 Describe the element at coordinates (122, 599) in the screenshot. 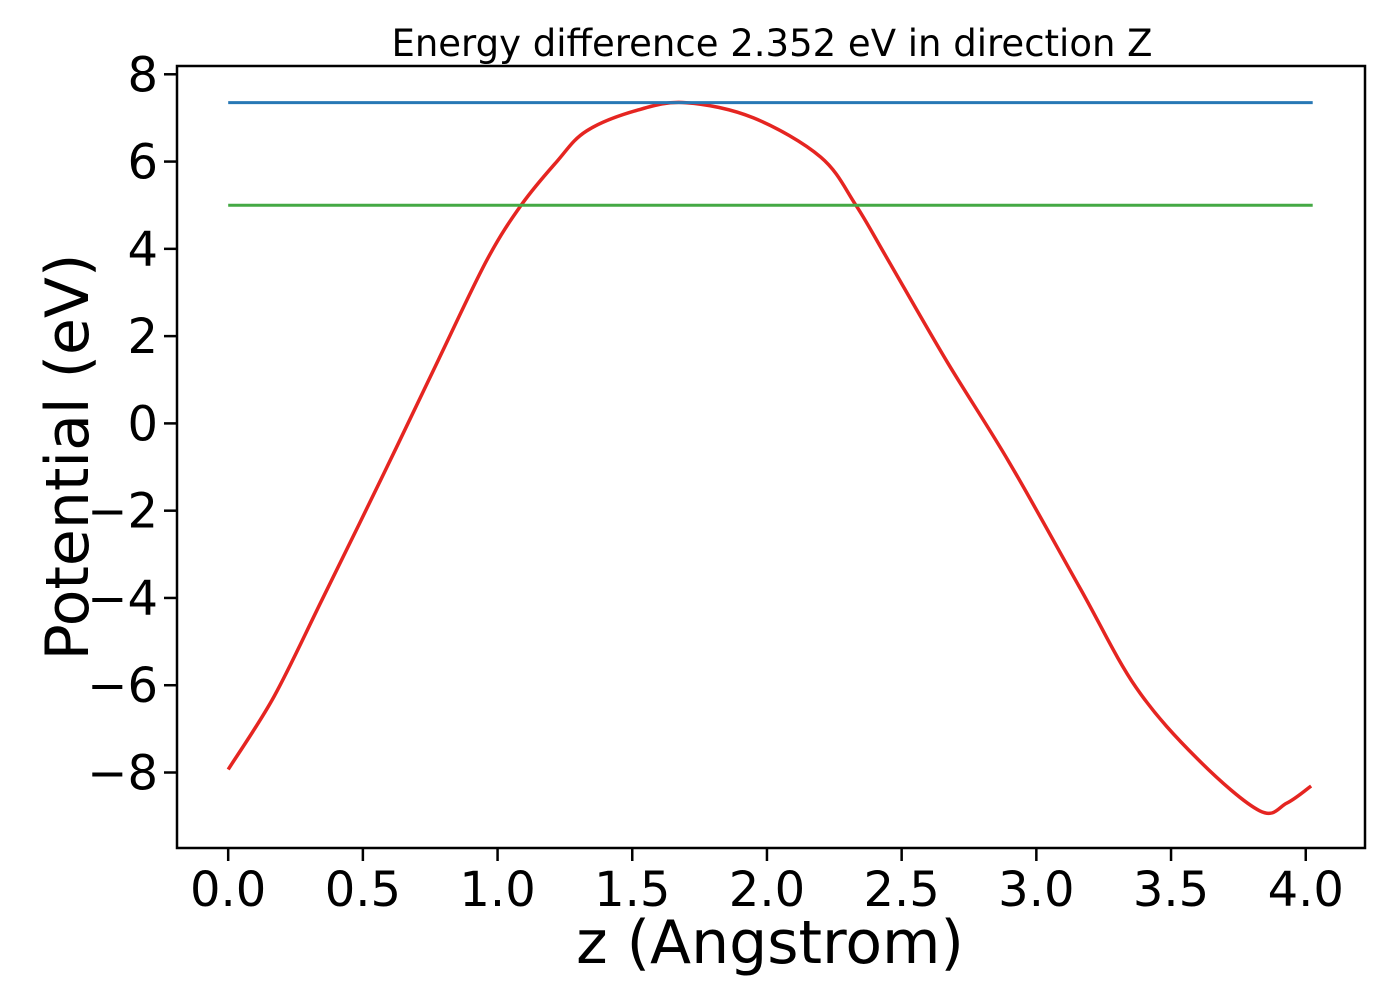

I see `y-tick-label: −4` at that location.